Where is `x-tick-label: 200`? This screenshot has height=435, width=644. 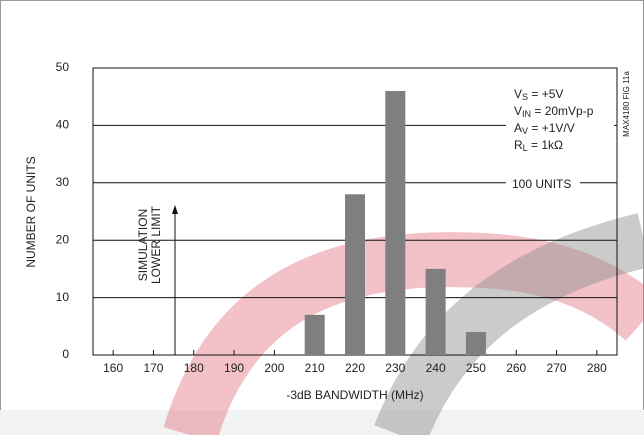
x-tick-label: 200 is located at coordinates (274, 368).